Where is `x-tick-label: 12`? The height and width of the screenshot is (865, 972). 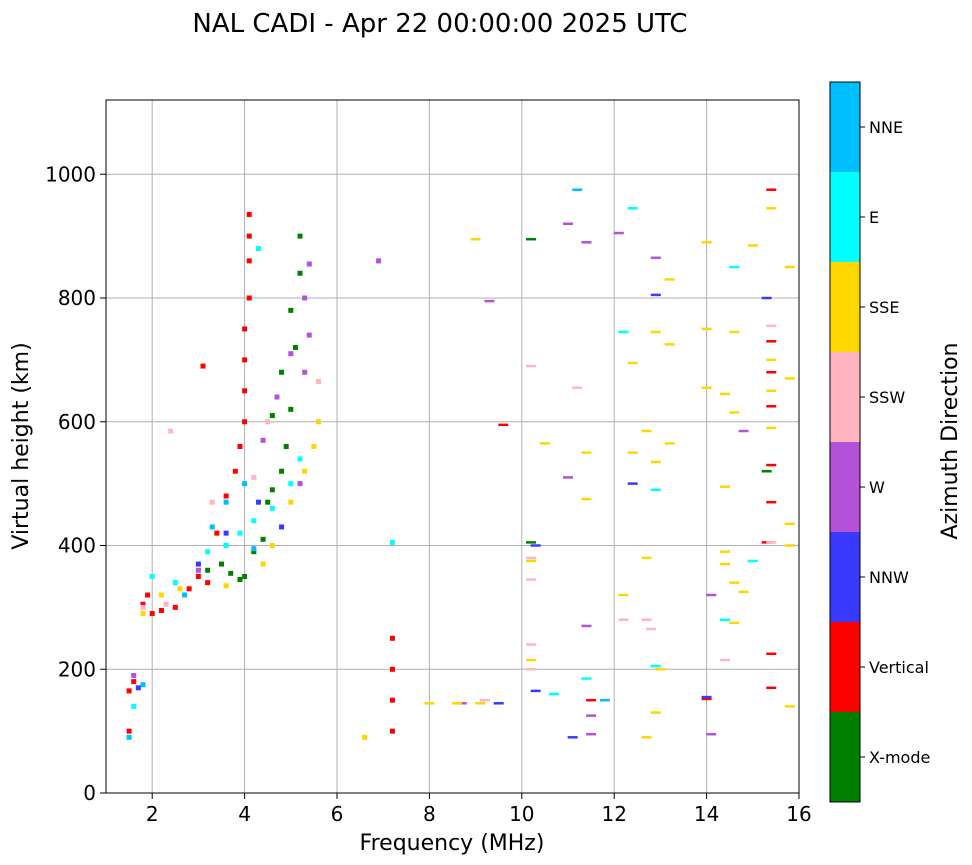
x-tick-label: 12 is located at coordinates (613, 814).